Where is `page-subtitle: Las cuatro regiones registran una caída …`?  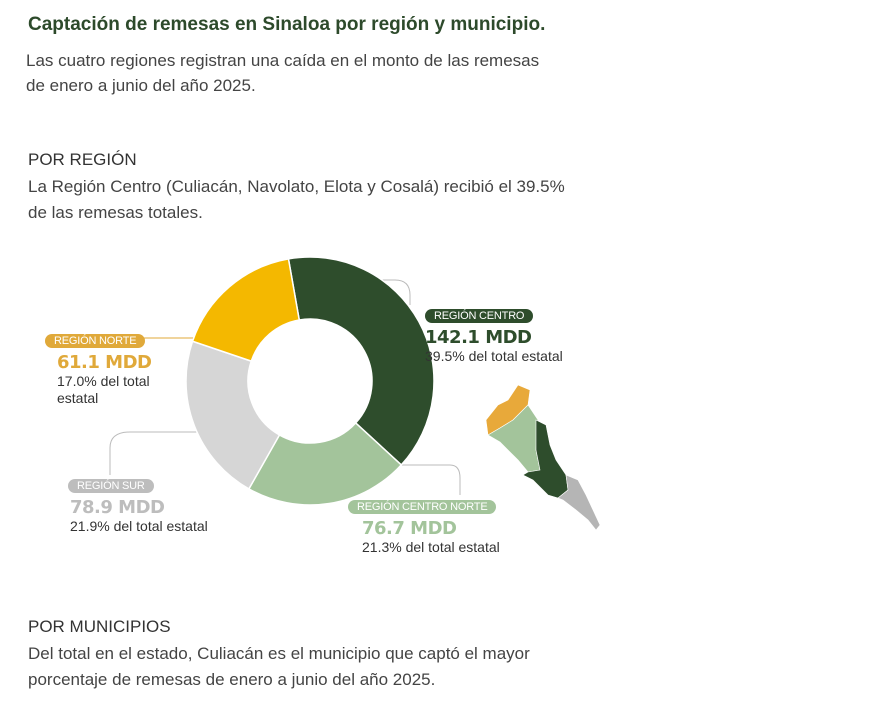
page-subtitle: Las cuatro regiones registran una caída … is located at coordinates (283, 73).